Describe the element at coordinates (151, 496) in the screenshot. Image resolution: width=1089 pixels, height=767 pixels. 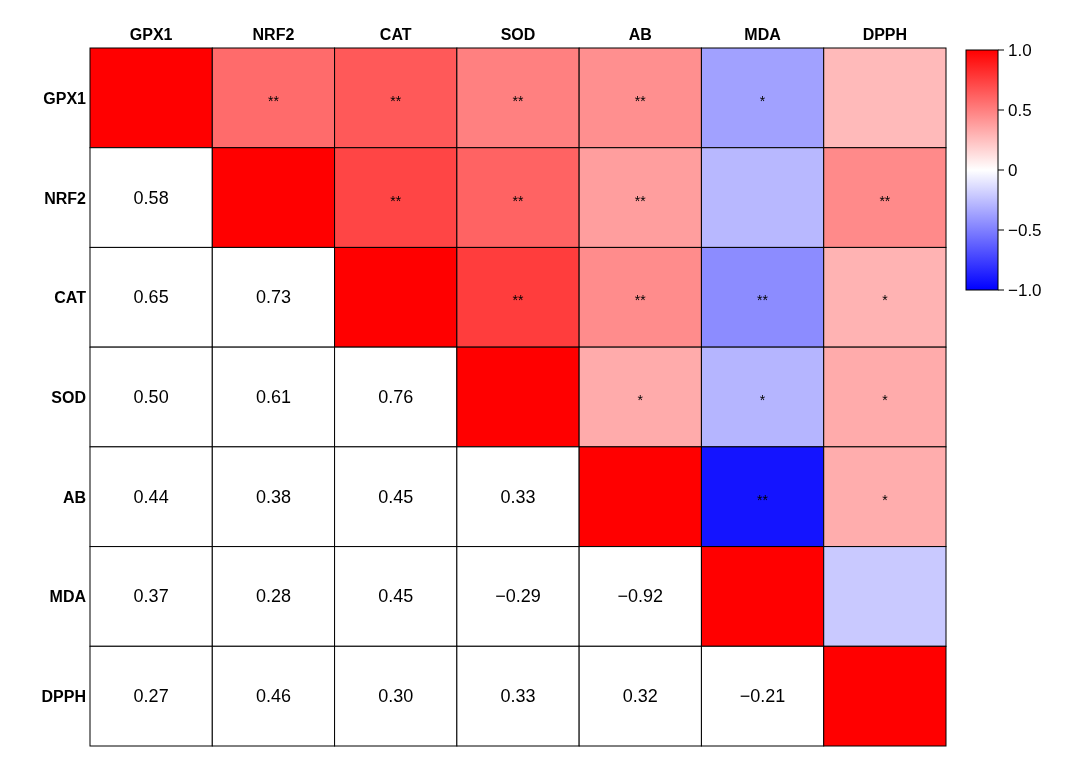
I see `text: 0.44` at that location.